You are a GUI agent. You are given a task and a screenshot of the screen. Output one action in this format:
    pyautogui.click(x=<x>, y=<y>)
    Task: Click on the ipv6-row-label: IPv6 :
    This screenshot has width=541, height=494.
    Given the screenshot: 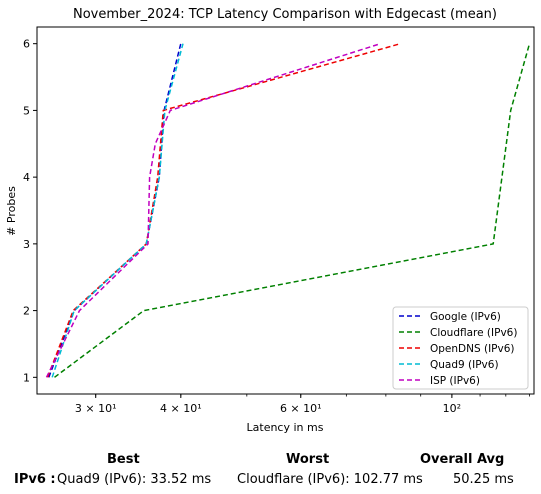 What is the action you would take?
    pyautogui.click(x=35, y=479)
    